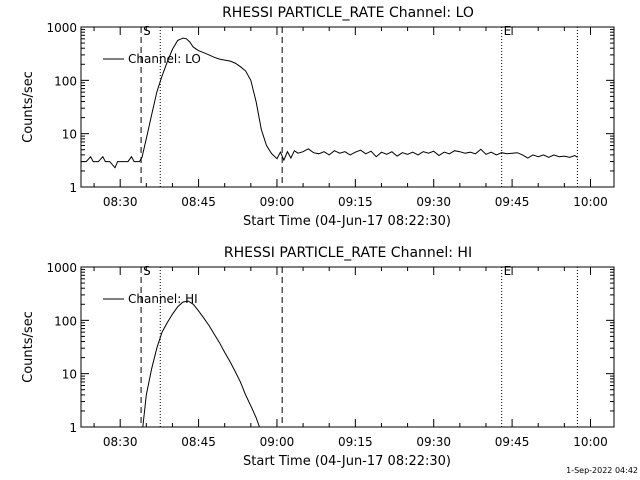 This screenshot has width=640, height=480. Describe the element at coordinates (348, 13) in the screenshot. I see `chart-title: RHESSI PARTICLE_RATE Channel: LO` at that location.